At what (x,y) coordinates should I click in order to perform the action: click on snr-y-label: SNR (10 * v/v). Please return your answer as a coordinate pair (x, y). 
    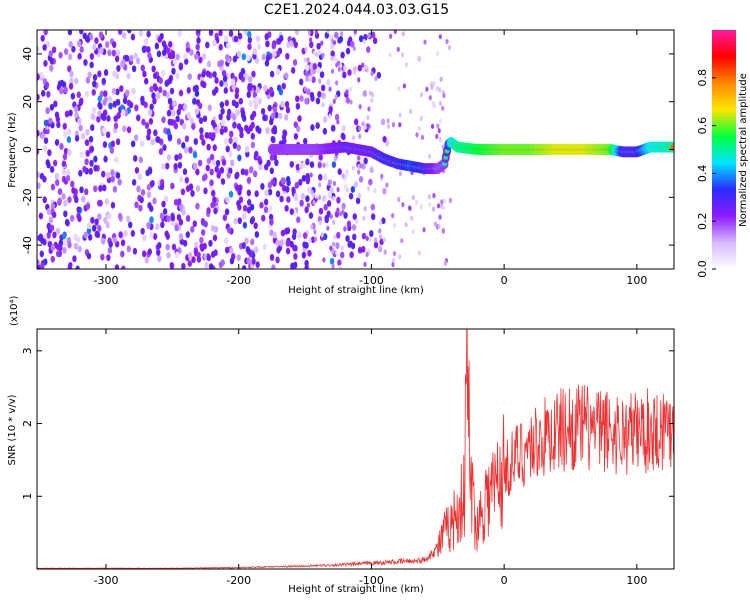
    Looking at the image, I should click on (12, 429).